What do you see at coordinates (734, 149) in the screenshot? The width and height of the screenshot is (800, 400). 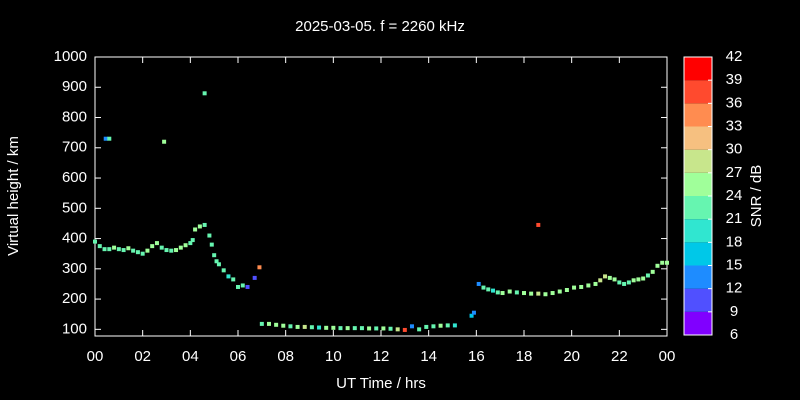 I see `colorbar-tick-label: 30` at bounding box center [734, 149].